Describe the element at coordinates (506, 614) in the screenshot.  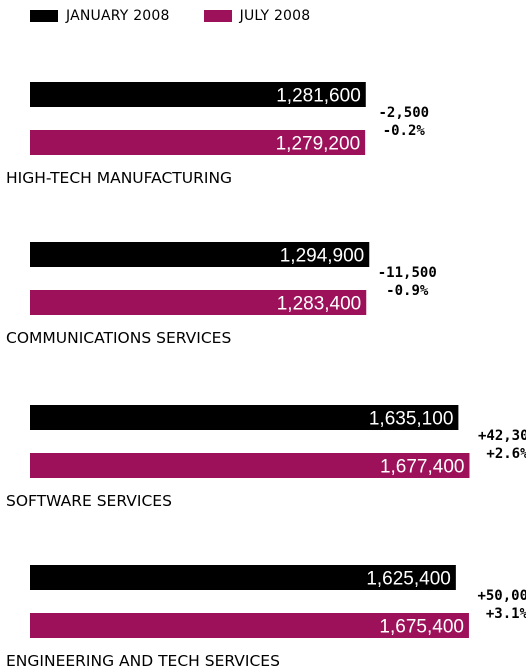
I see `change-pct-3: +3.1%` at that location.